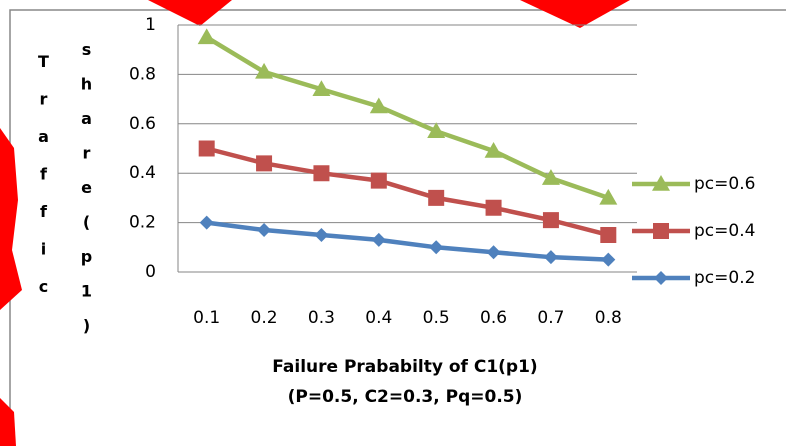  Describe the element at coordinates (321, 318) in the screenshot. I see `x-tick-label: 0.3` at that location.